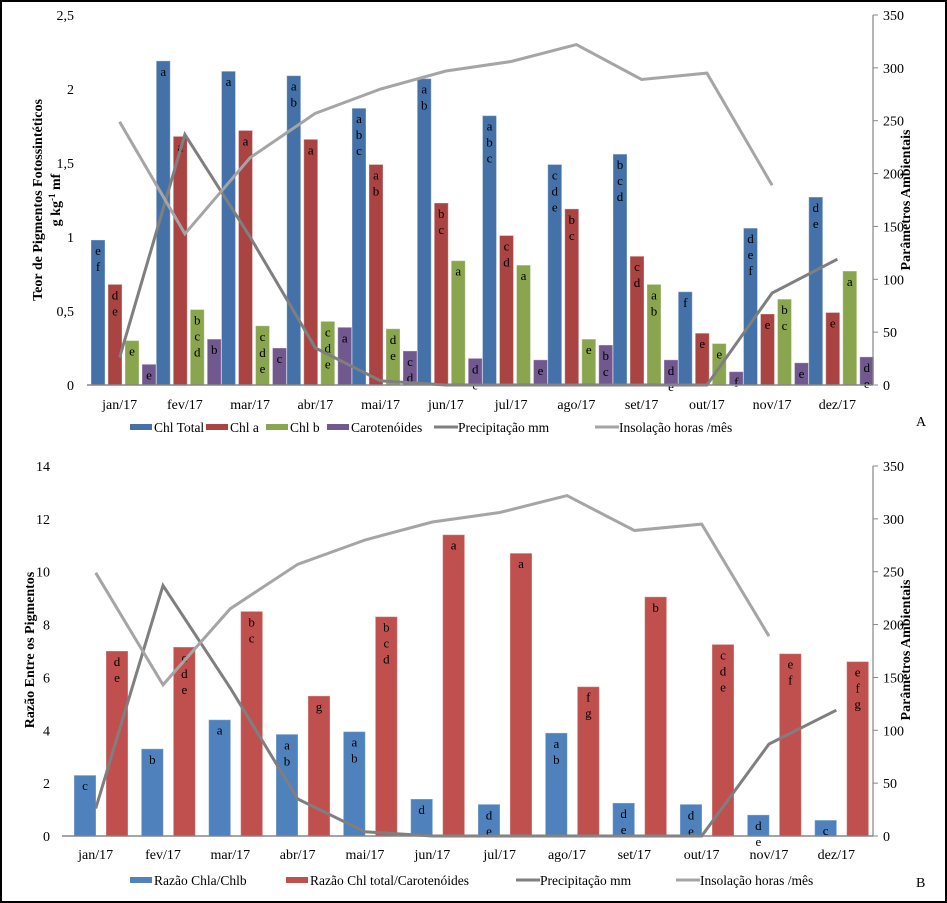  Describe the element at coordinates (893, 520) in the screenshot. I see `y2-tick-label: 300` at that location.